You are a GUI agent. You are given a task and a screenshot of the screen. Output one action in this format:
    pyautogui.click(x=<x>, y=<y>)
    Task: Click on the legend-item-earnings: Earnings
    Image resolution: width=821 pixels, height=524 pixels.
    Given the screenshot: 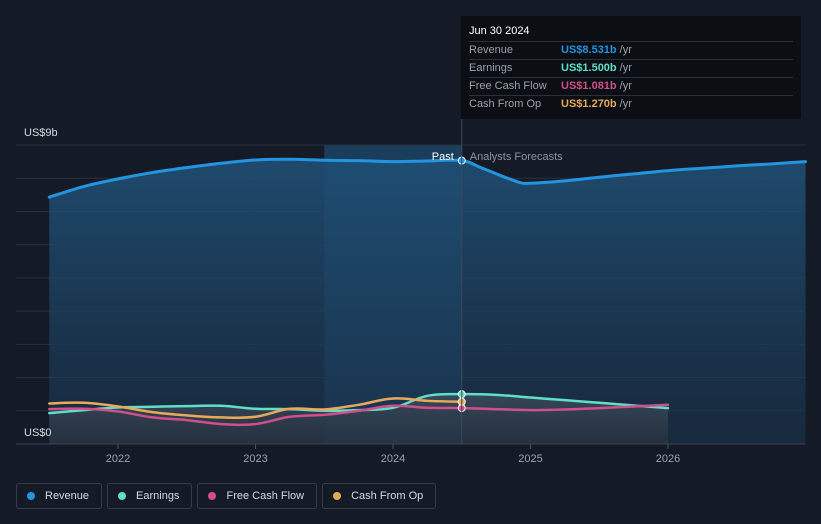 What is the action you would take?
    pyautogui.click(x=150, y=496)
    